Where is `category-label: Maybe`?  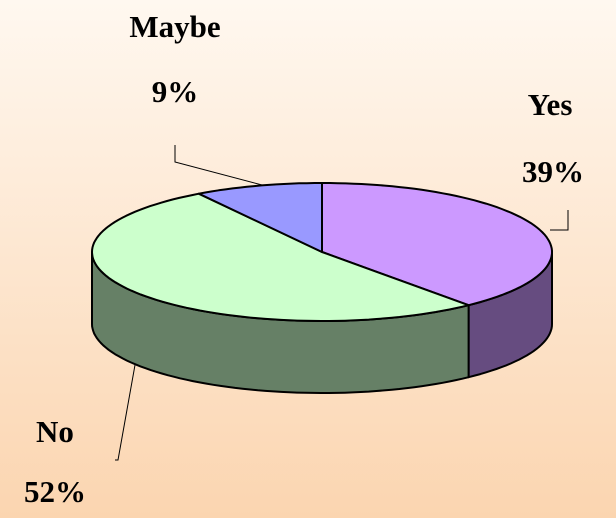 category-label: Maybe is located at coordinates (174, 26).